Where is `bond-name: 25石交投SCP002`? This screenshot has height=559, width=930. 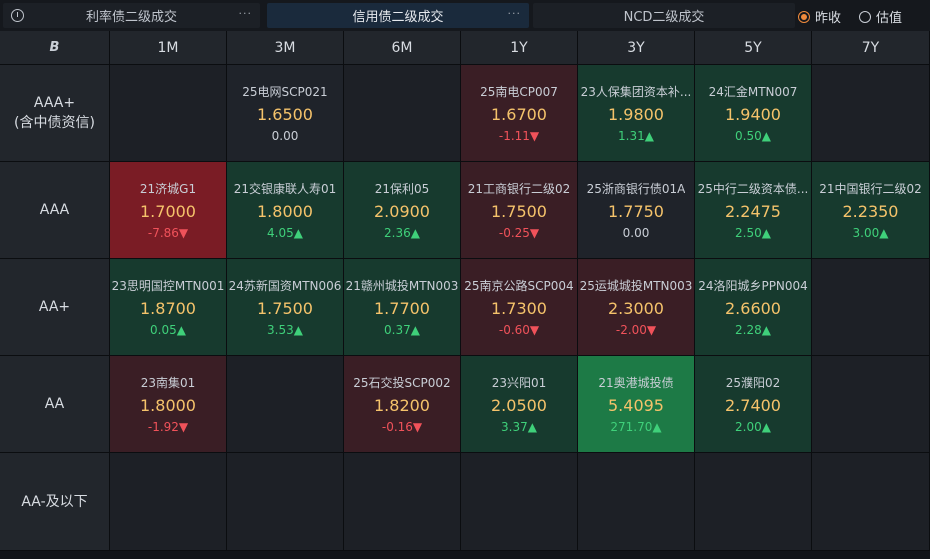
bond-name: 25石交投SCP002 is located at coordinates (402, 383).